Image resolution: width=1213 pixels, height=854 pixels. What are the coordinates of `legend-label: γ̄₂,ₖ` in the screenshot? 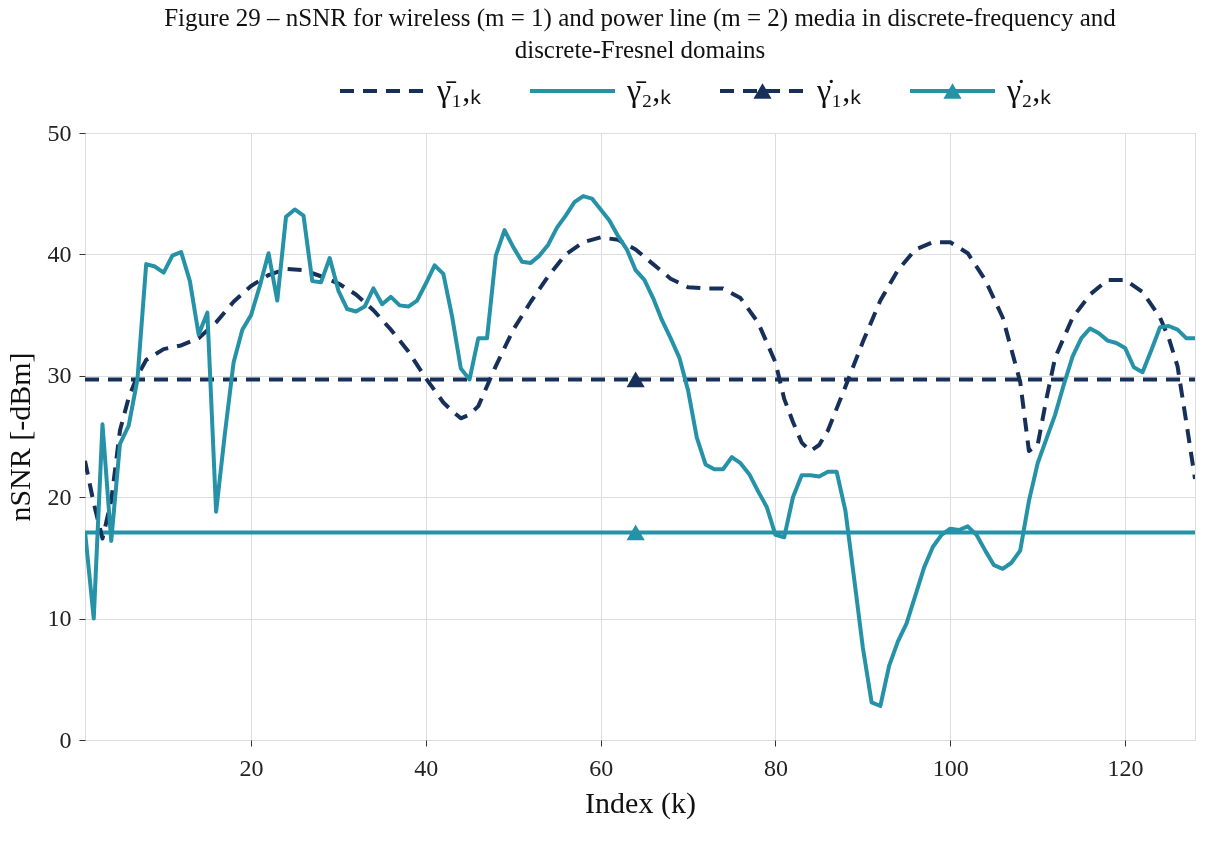 It's located at (649, 90).